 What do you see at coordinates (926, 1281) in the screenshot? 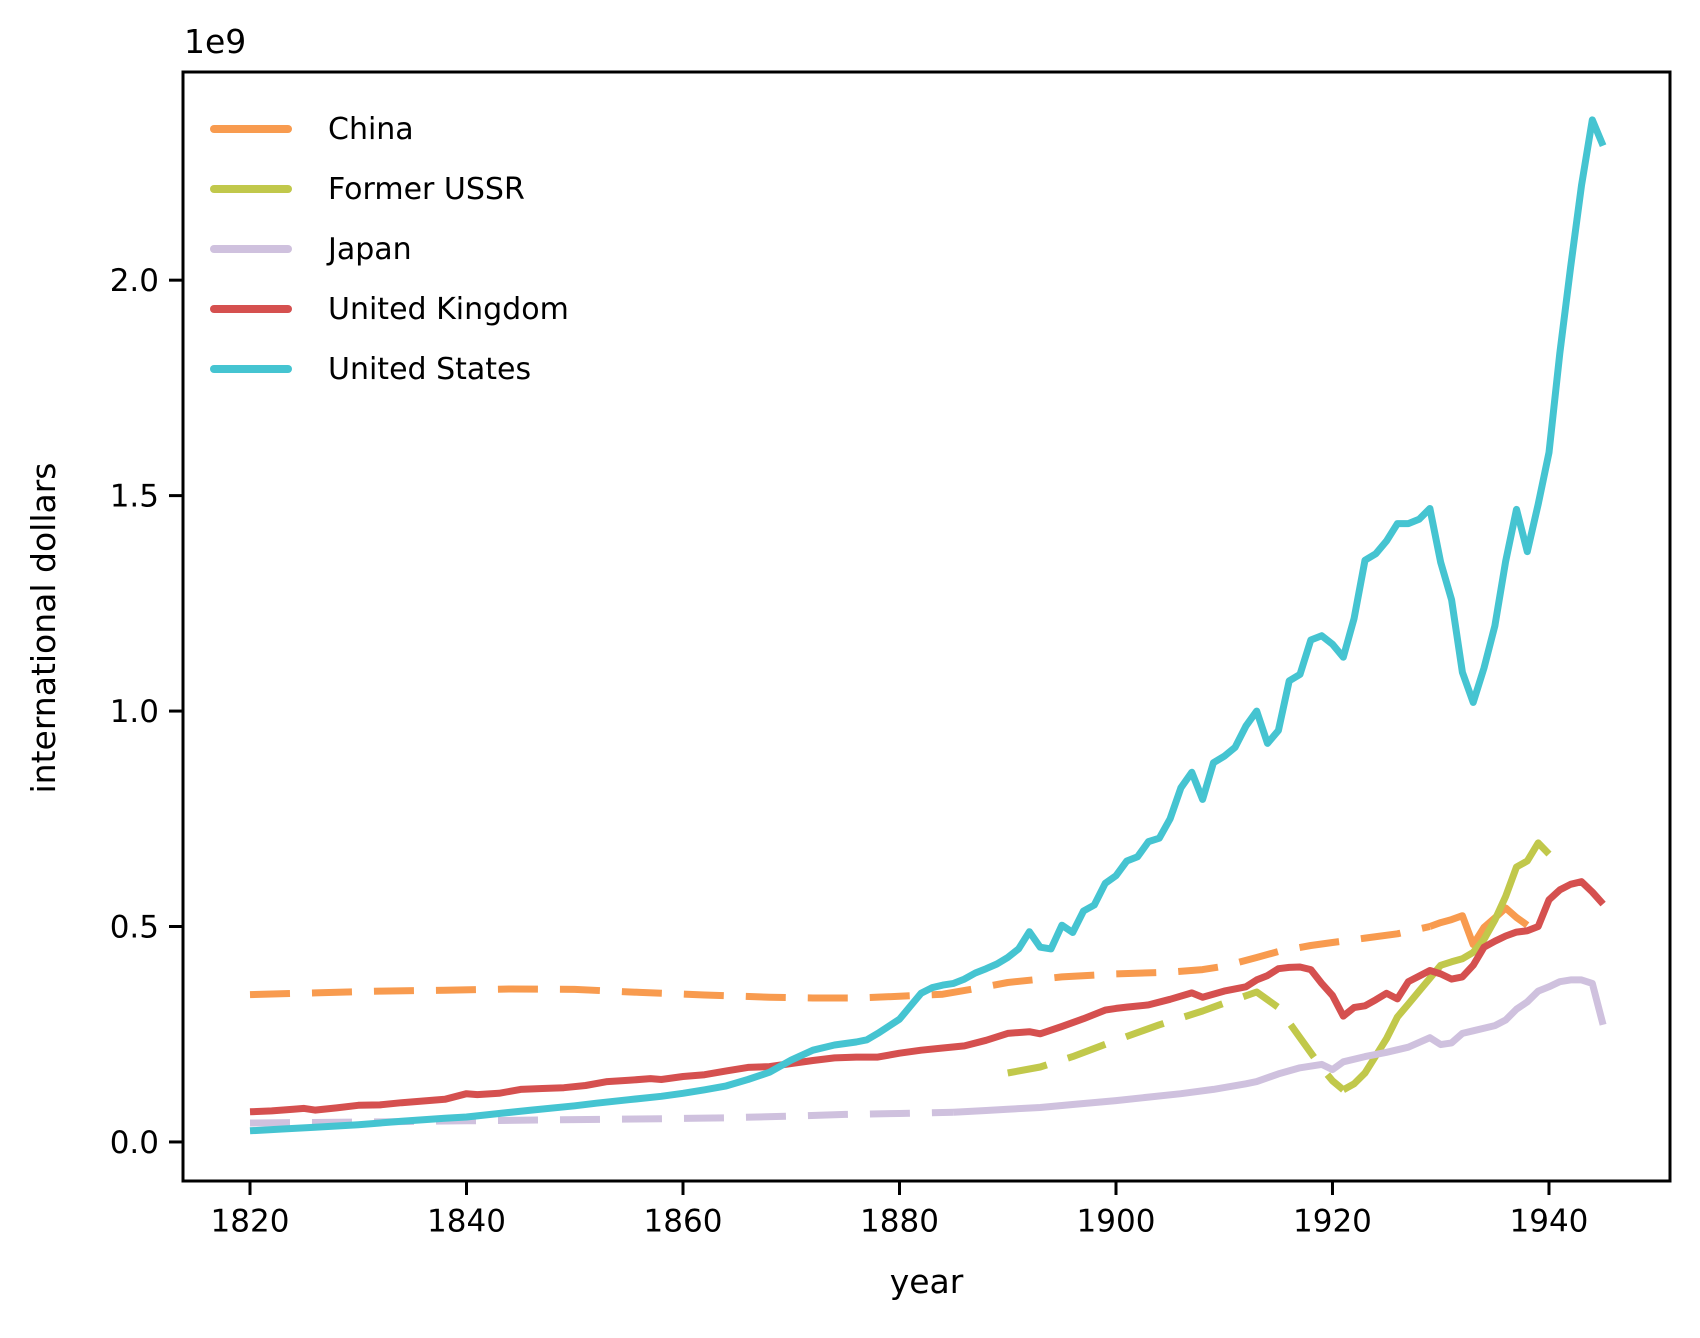
I see `x-axis-label: year` at bounding box center [926, 1281].